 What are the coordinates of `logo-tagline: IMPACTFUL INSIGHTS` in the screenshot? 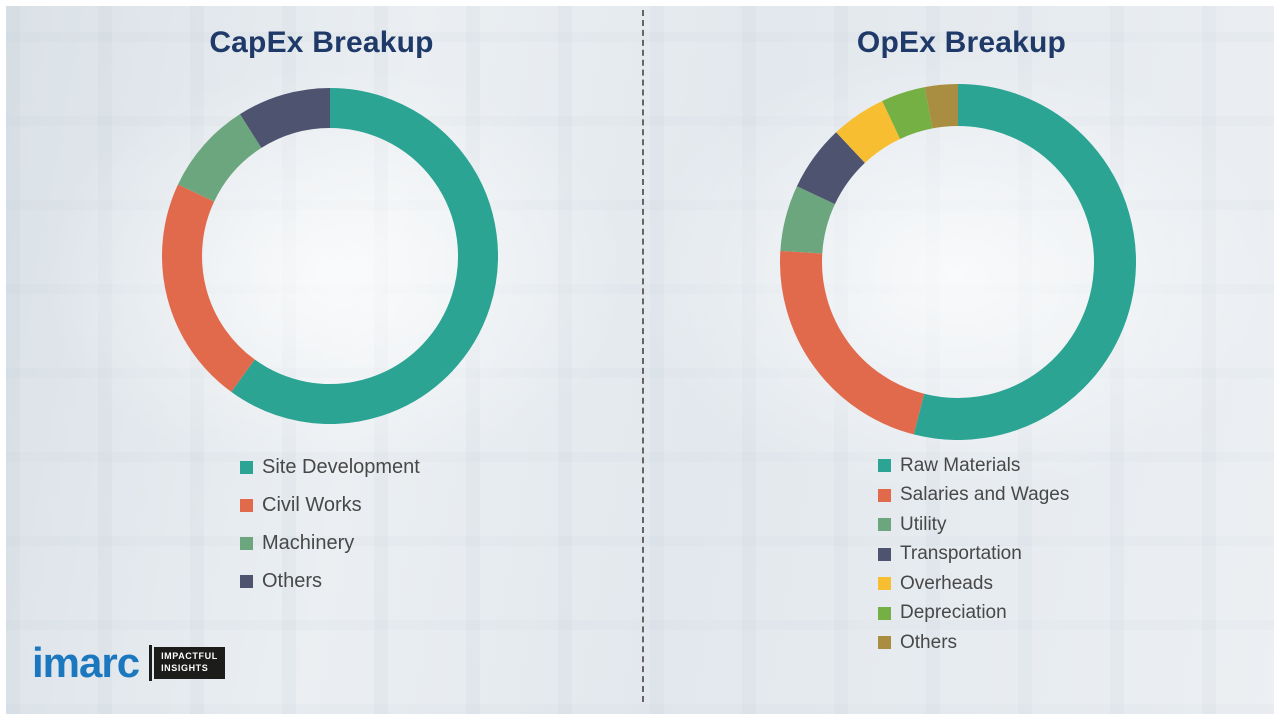 It's located at (189, 663).